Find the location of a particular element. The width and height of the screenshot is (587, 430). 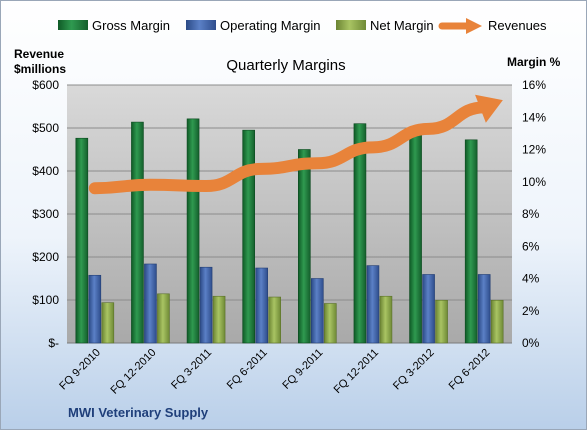

legend-label-gross-margin: Gross Margin is located at coordinates (131, 25).